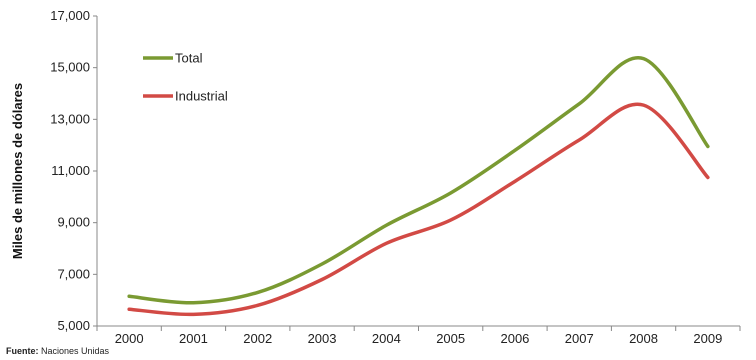  What do you see at coordinates (75, 351) in the screenshot?
I see `source-text: Naciones Unidas` at bounding box center [75, 351].